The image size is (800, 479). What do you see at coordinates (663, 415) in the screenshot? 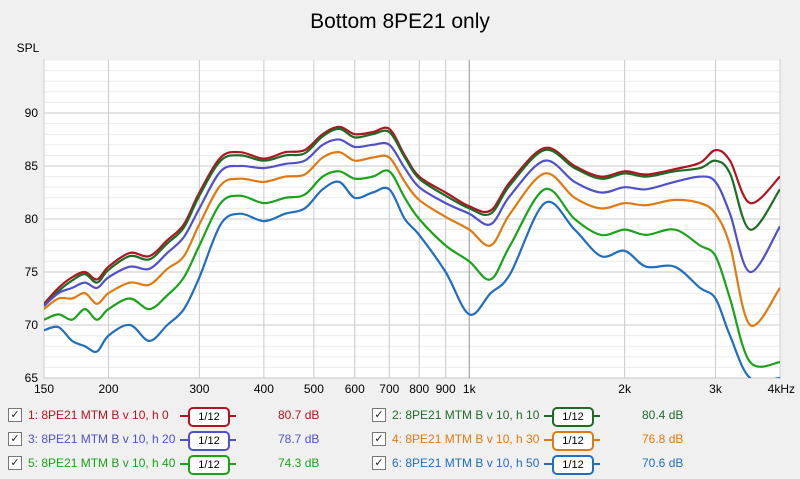
I see `legend-level-value: 80.4 dB` at bounding box center [663, 415].